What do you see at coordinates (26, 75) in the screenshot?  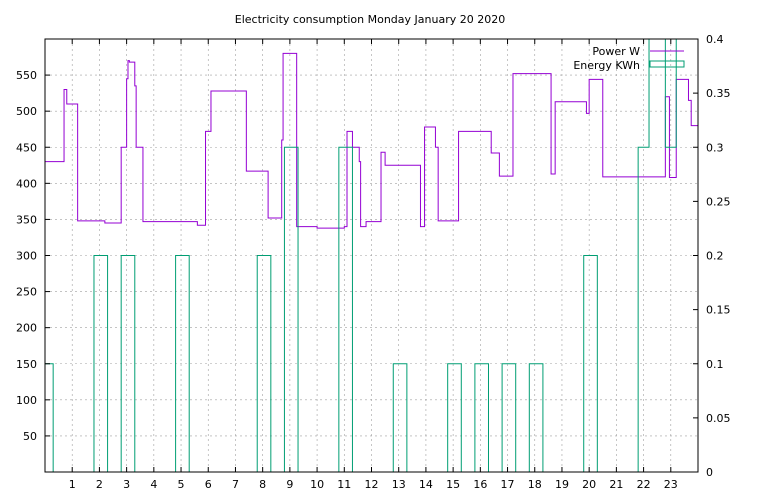 I see `y-left-tick-label: 550` at bounding box center [26, 75].